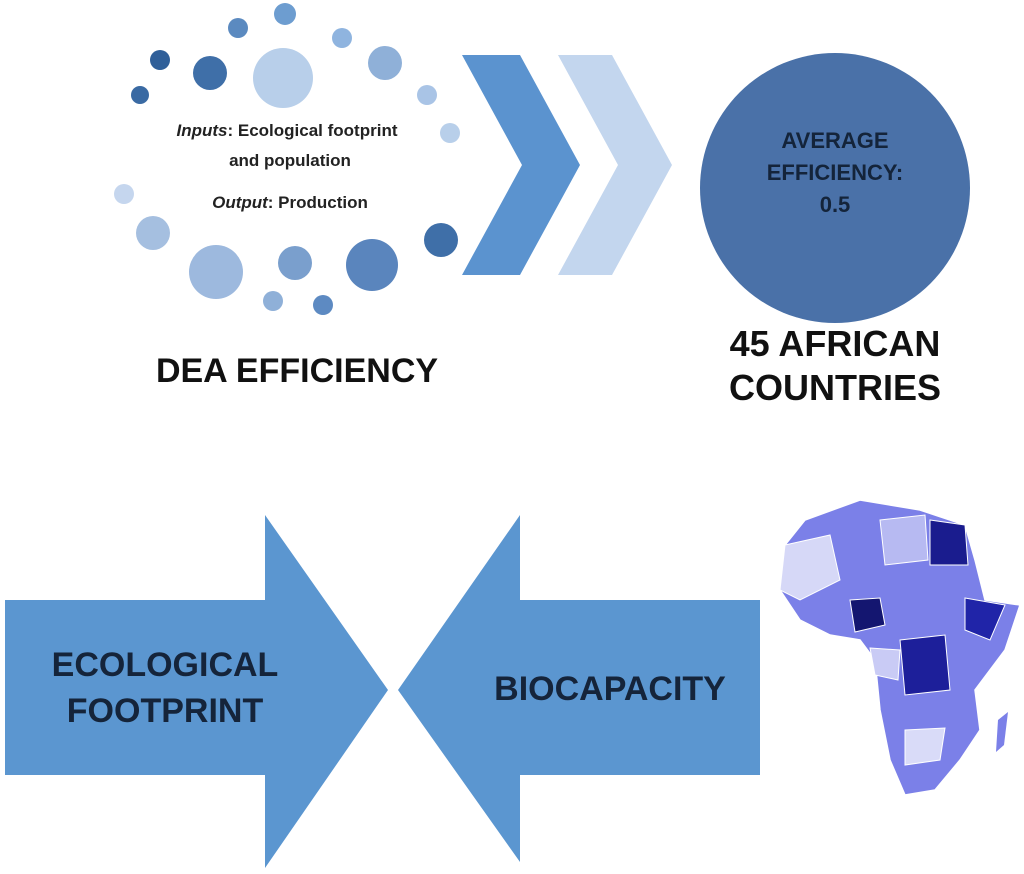 This screenshot has height=874, width=1024. I want to click on countries-caption: 45 AFRICAN, so click(835, 343).